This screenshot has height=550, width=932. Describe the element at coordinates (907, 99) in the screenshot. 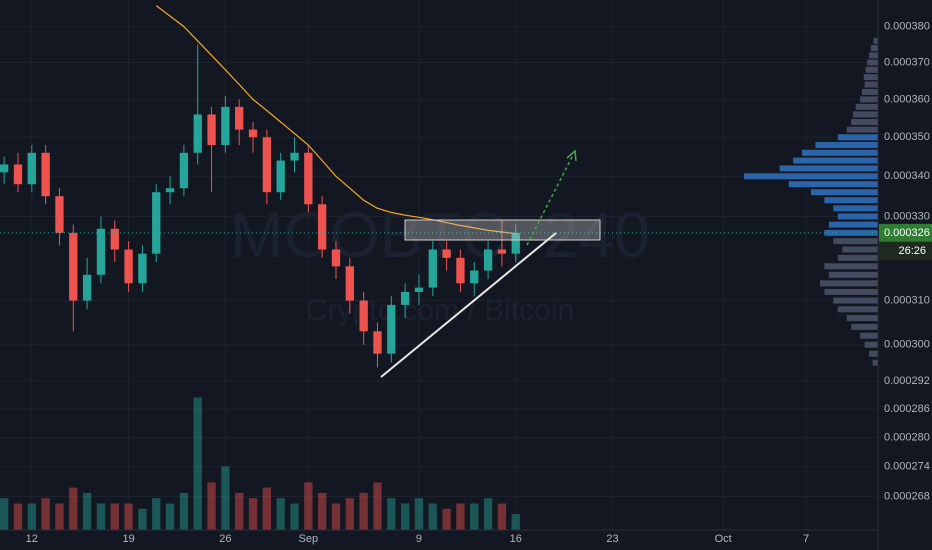

I see `y-tick-label: 0.000360` at that location.